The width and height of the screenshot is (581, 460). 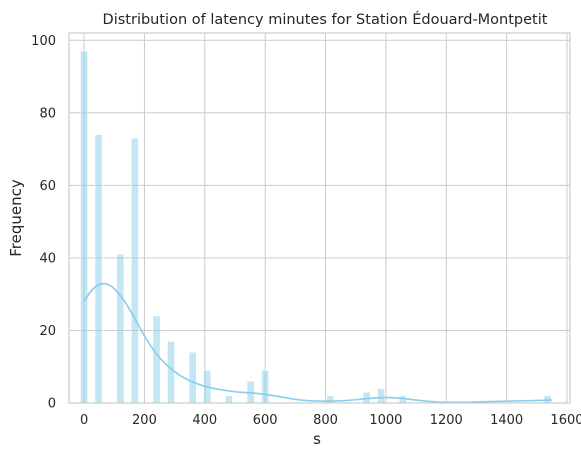 What do you see at coordinates (265, 420) in the screenshot?
I see `x-tick-label: 600` at bounding box center [265, 420].